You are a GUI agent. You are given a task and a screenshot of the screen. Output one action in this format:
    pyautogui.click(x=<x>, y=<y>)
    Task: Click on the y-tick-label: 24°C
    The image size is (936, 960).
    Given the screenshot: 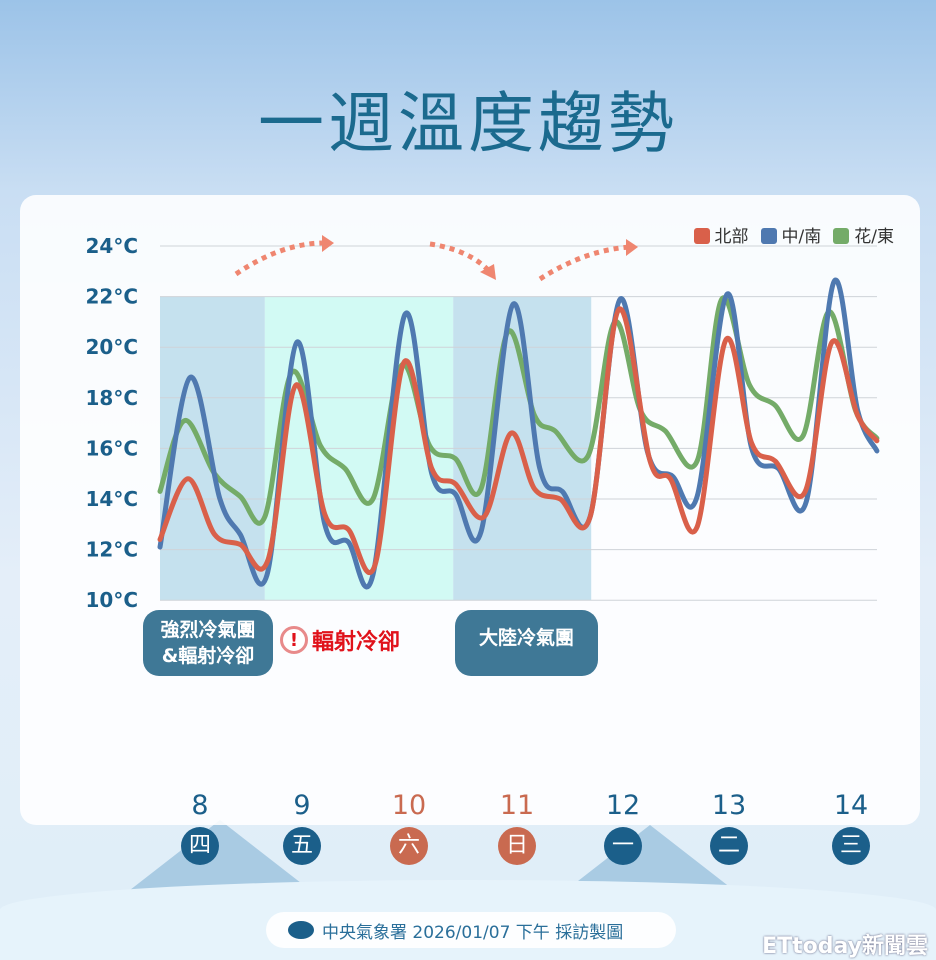 What is the action you would take?
    pyautogui.click(x=111, y=246)
    